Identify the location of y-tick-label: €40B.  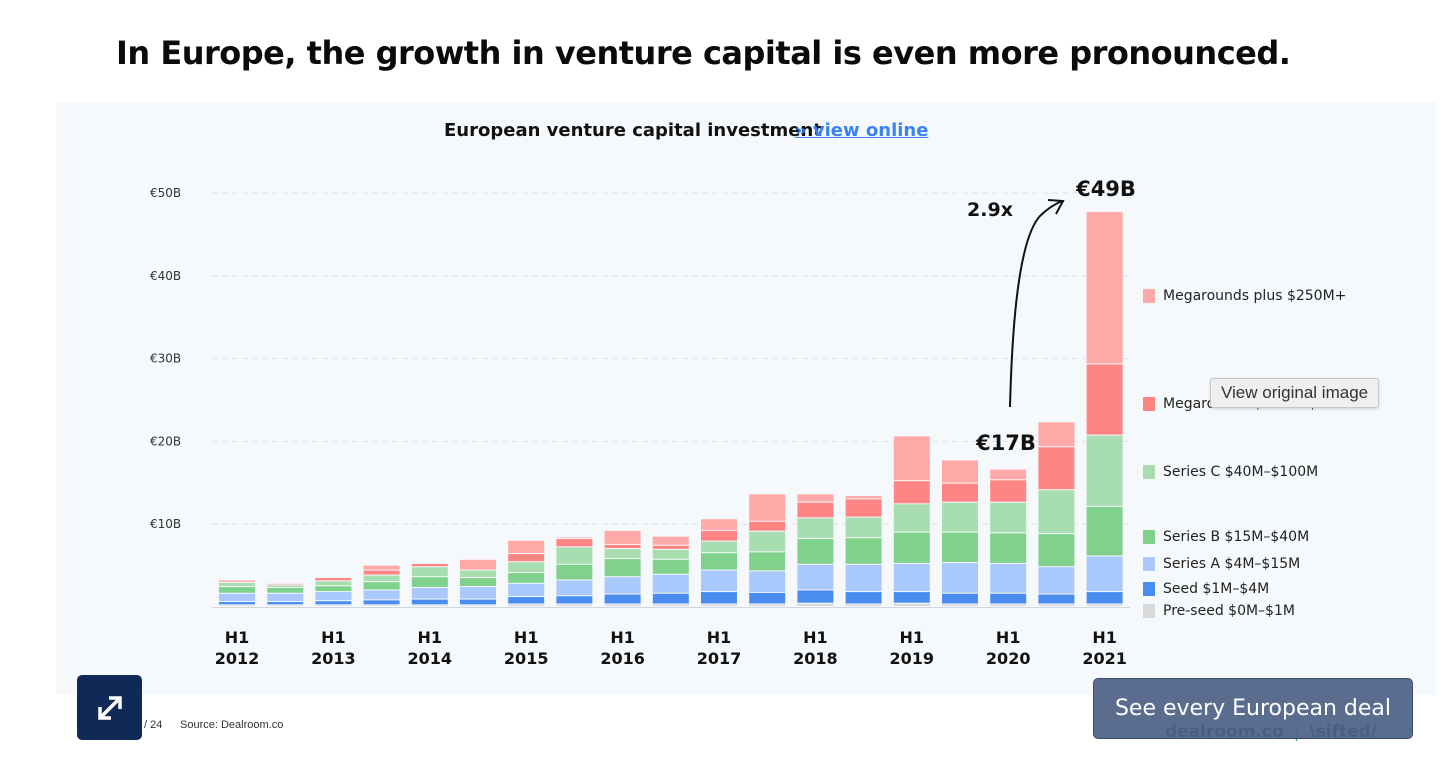
(165, 276).